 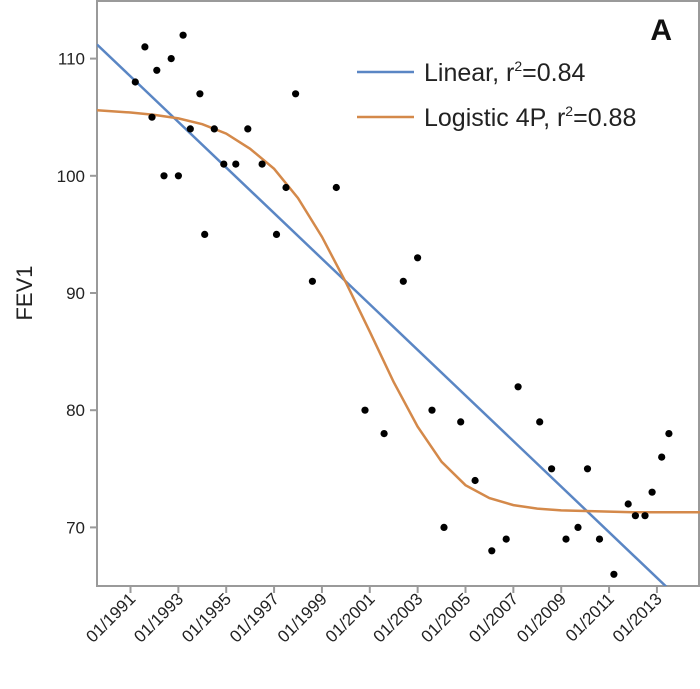 I want to click on x-tick-label: 01/1991, so click(x=110, y=617).